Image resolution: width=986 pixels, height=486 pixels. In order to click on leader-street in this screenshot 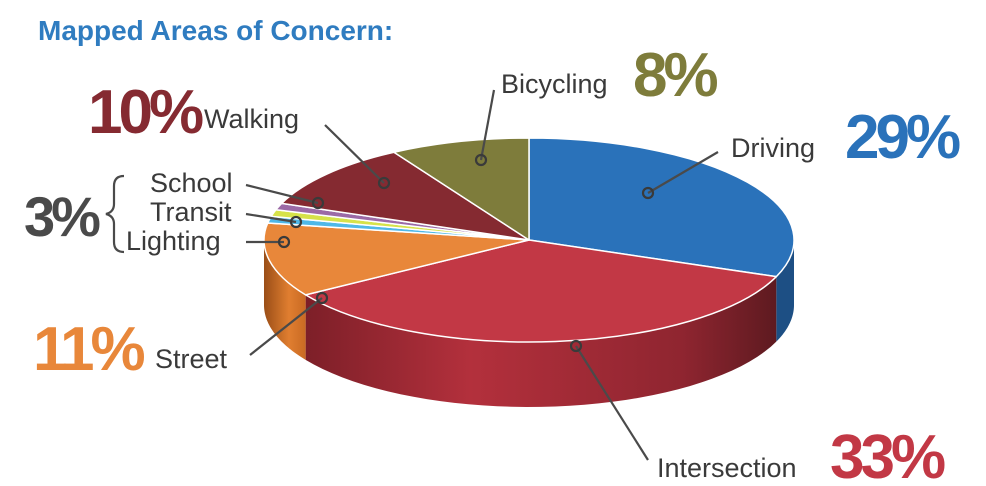, I will do `click(286, 326)`.